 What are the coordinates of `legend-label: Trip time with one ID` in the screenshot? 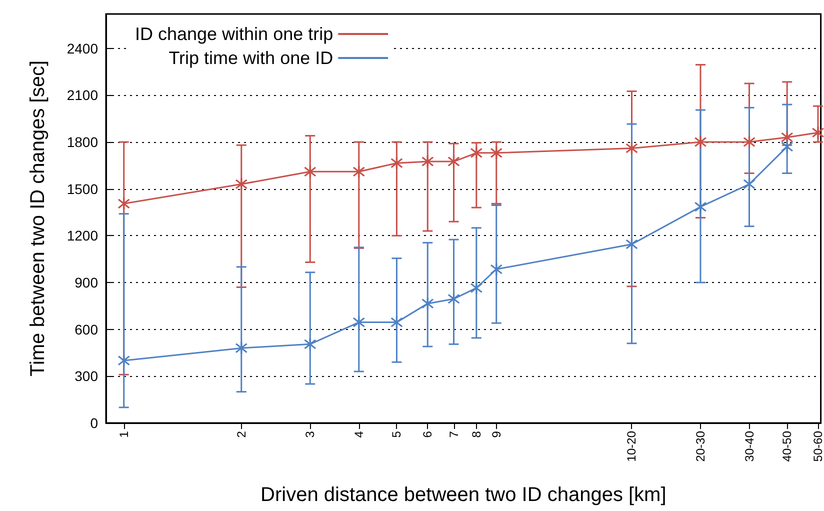 It's located at (251, 58).